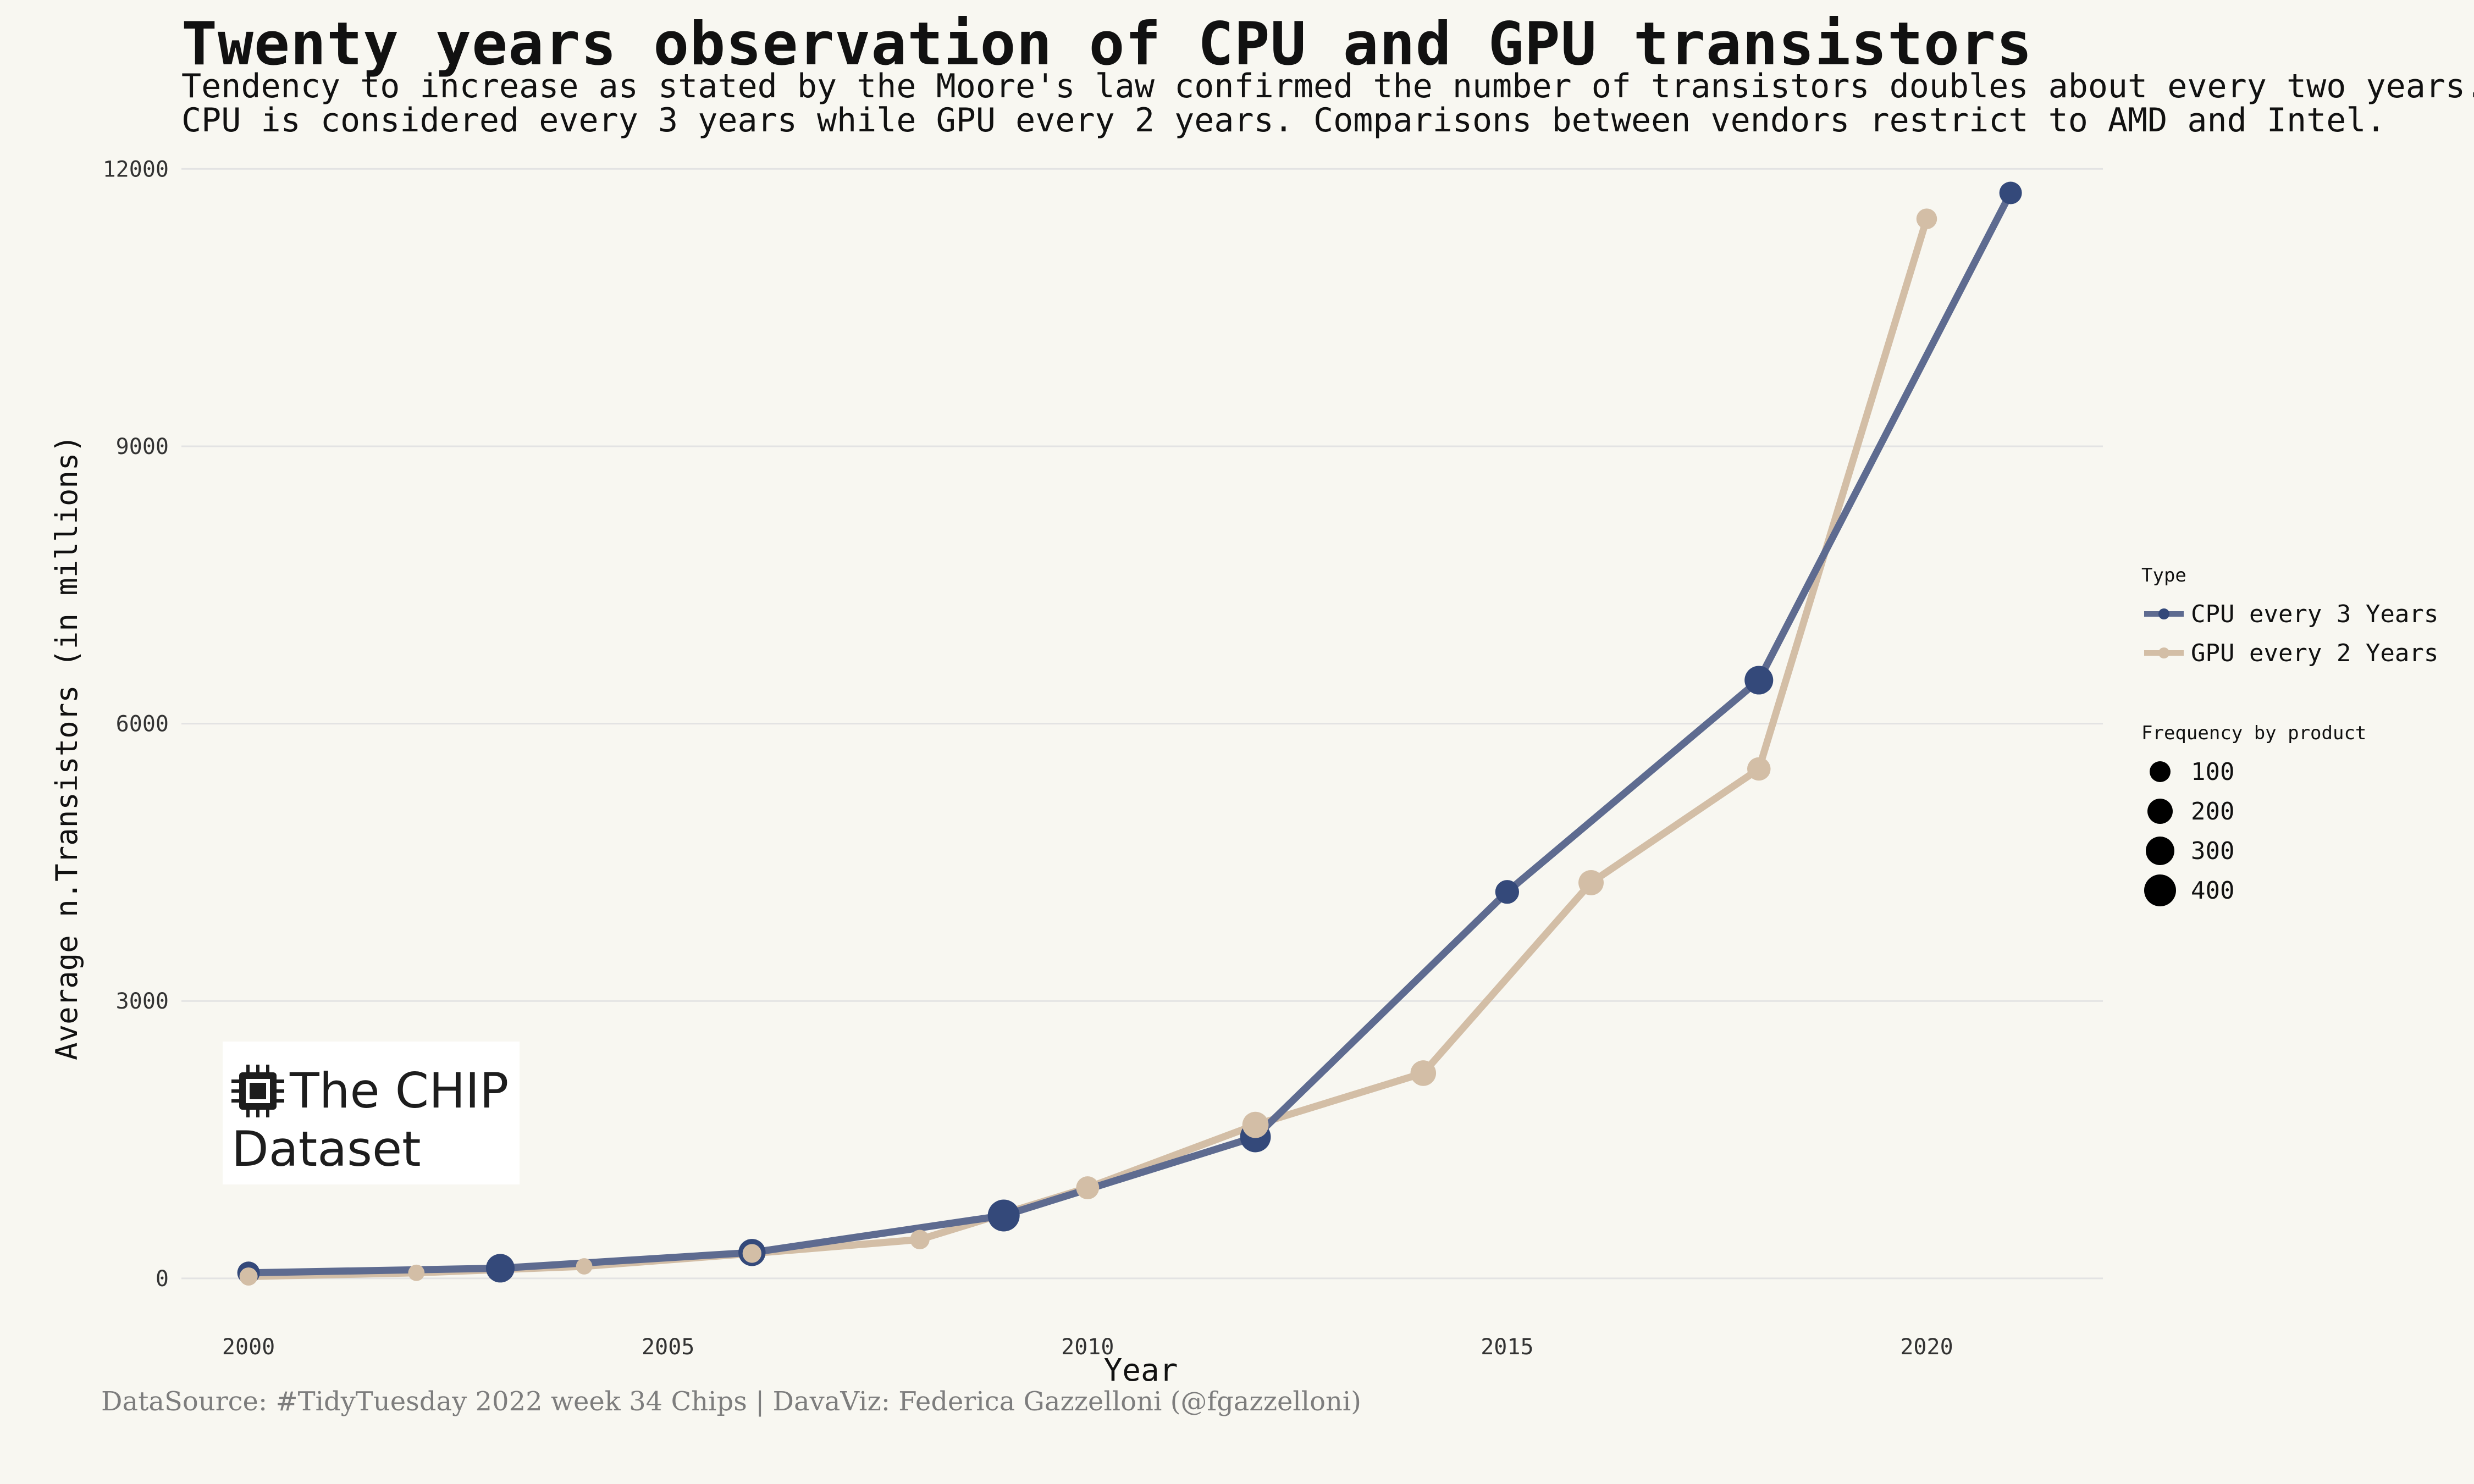 This screenshot has height=1484, width=2474. I want to click on dataset-logo: The CHIP Dataset, so click(372, 1113).